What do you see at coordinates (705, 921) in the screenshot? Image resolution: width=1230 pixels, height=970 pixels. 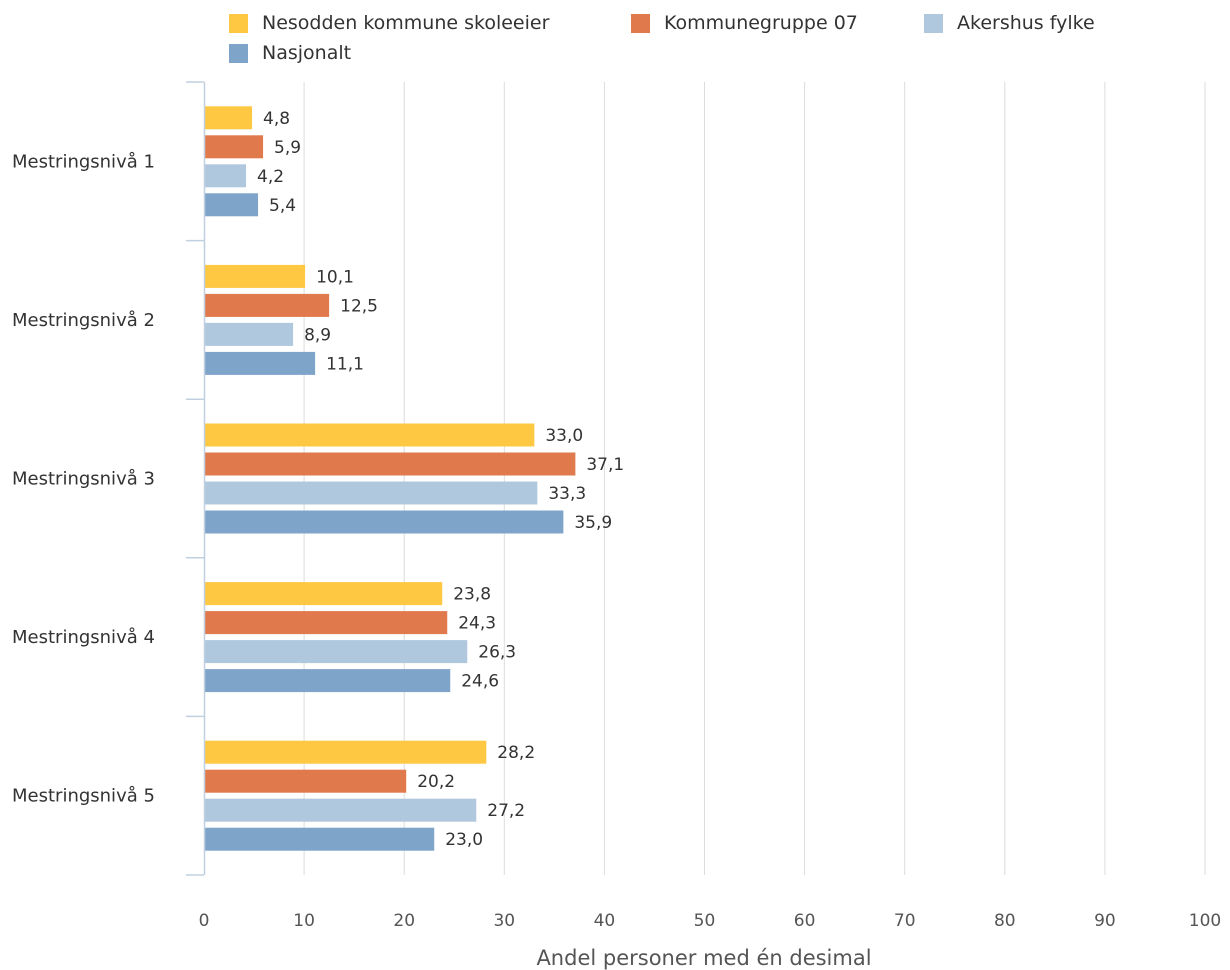 I see `x-tick-label-50: 50` at bounding box center [705, 921].